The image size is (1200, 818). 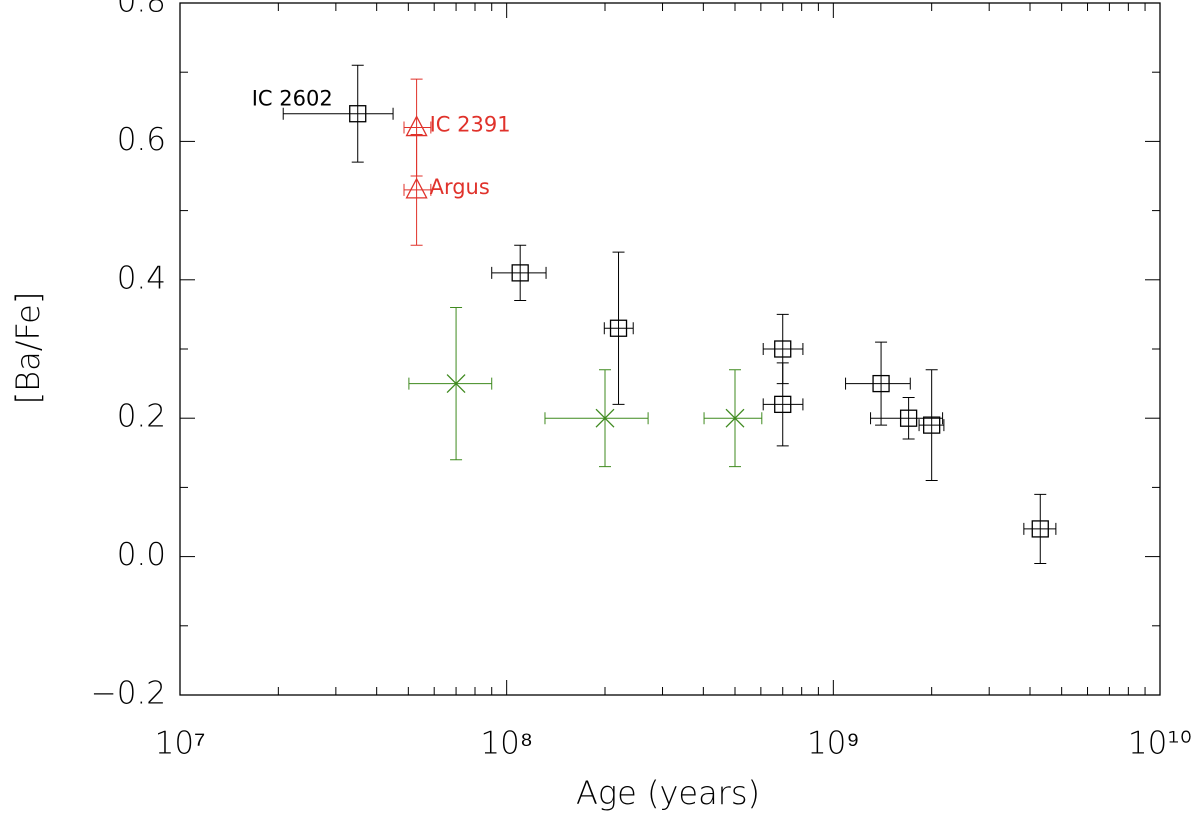 What do you see at coordinates (292, 99) in the screenshot?
I see `point-label: IC 2602` at bounding box center [292, 99].